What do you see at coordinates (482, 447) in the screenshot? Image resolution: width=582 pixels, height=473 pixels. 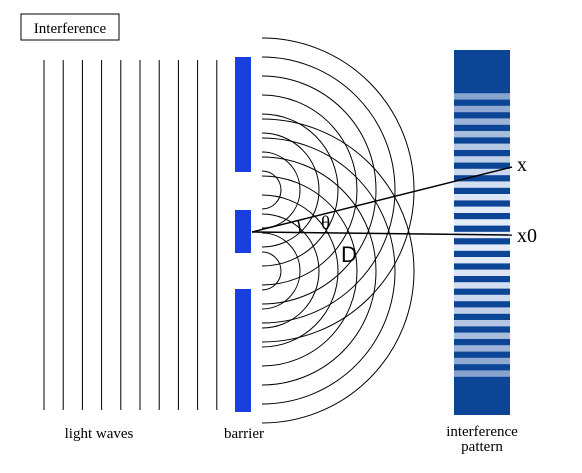 I see `pattern-label-line2: pattern` at bounding box center [482, 447].